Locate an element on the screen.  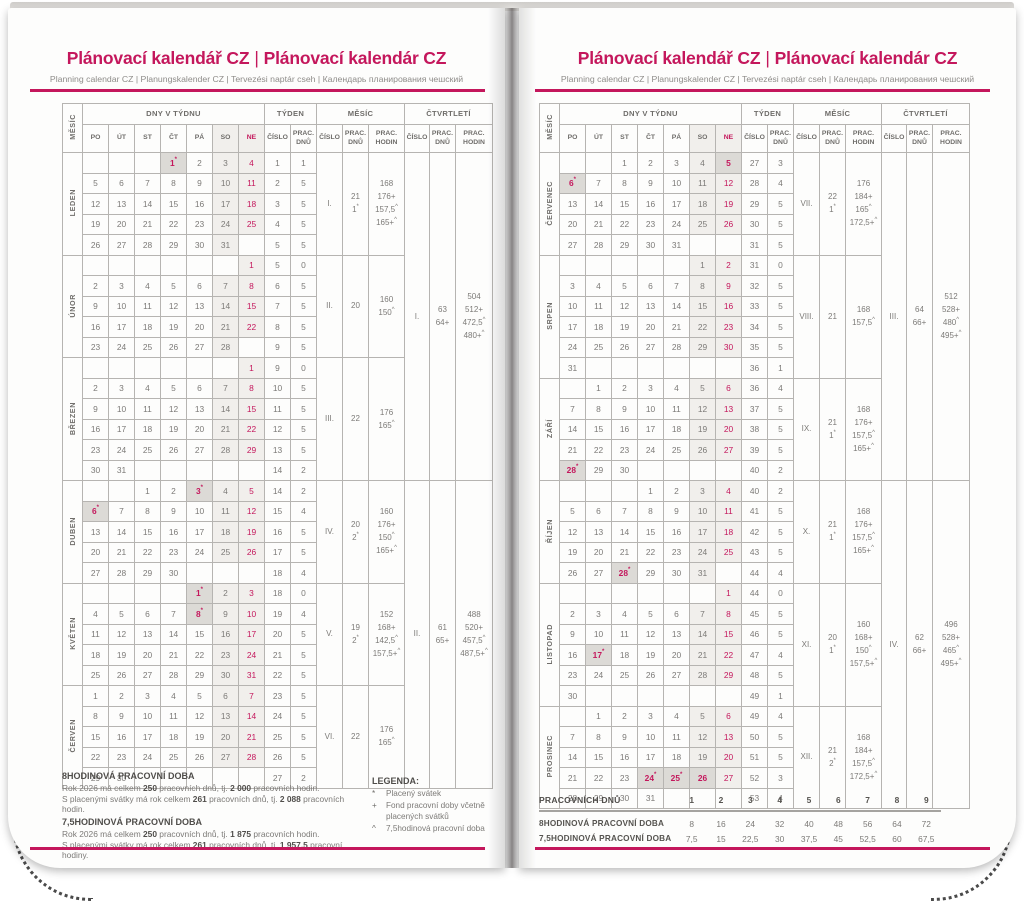
day-cell: 28 is located at coordinates (225, 450).